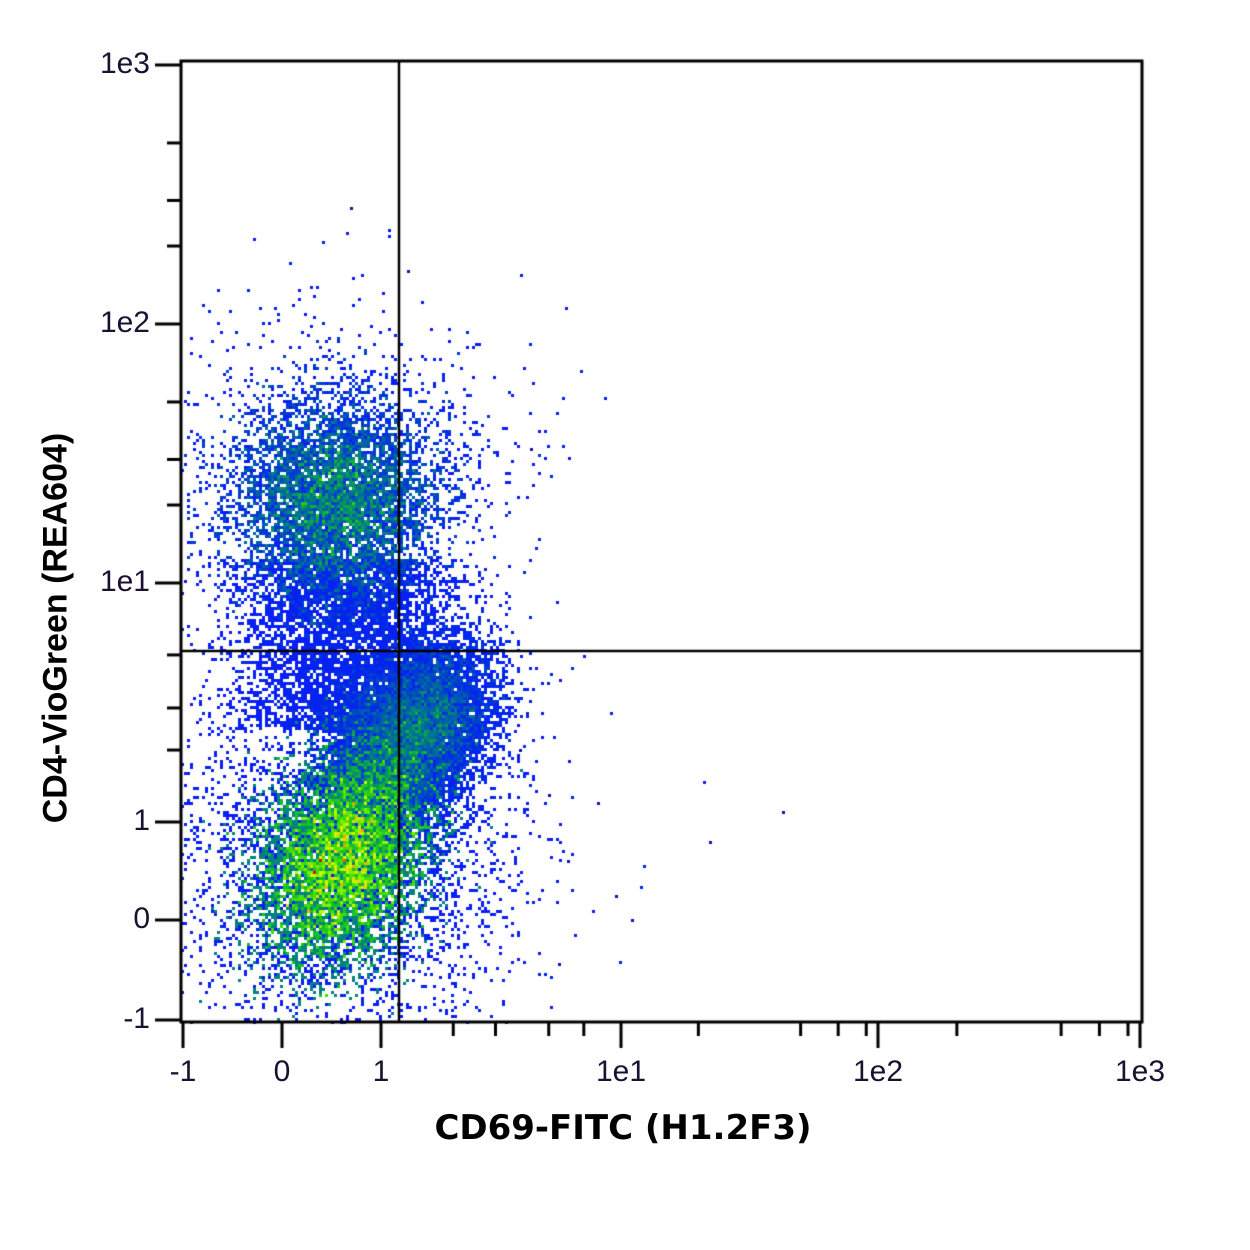 Image resolution: width=1250 pixels, height=1250 pixels. Describe the element at coordinates (141, 918) in the screenshot. I see `y-tick-label: 0` at that location.